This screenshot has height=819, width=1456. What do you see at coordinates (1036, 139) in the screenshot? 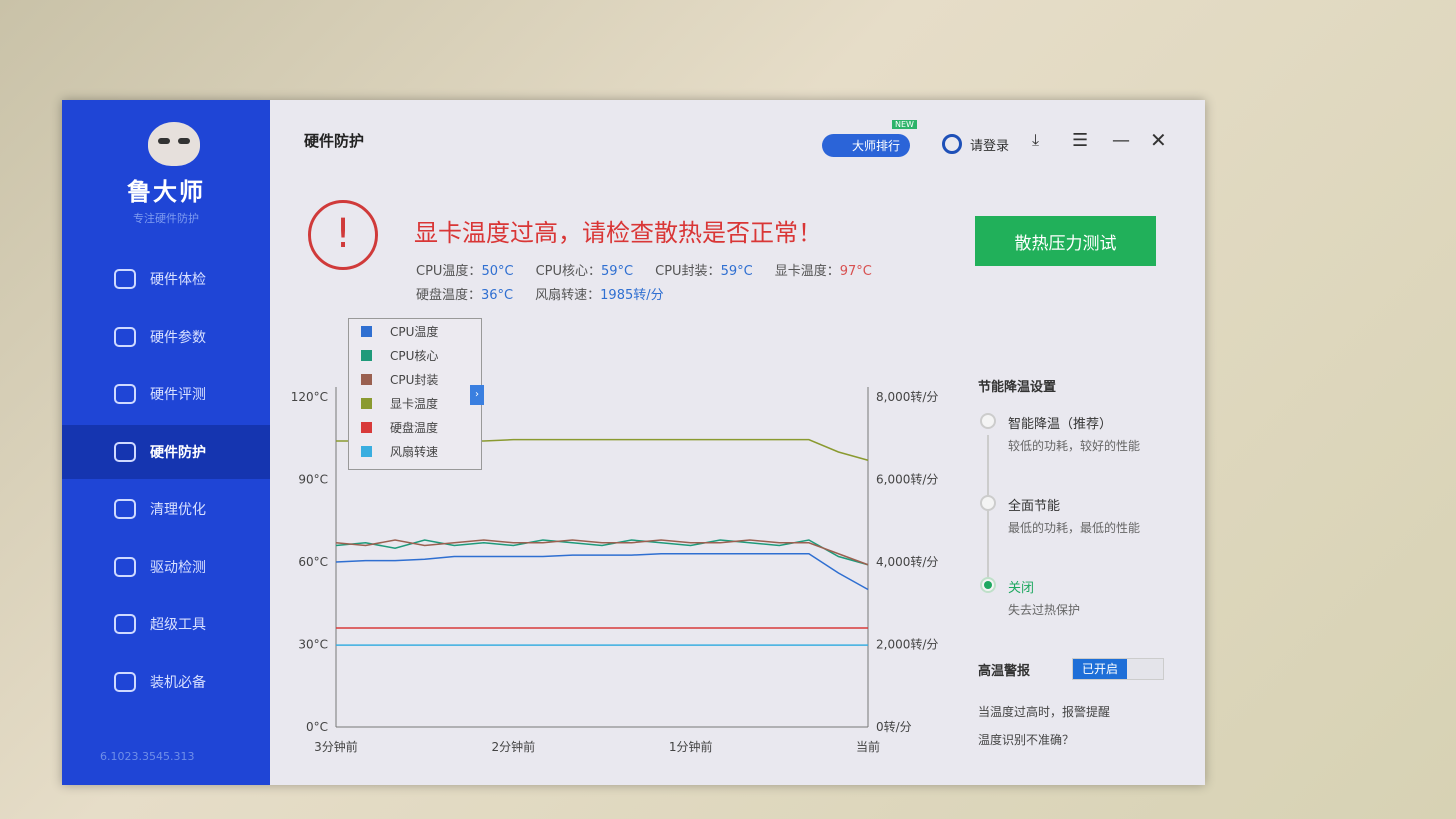
I see `download-icon: ⤓` at bounding box center [1036, 139].